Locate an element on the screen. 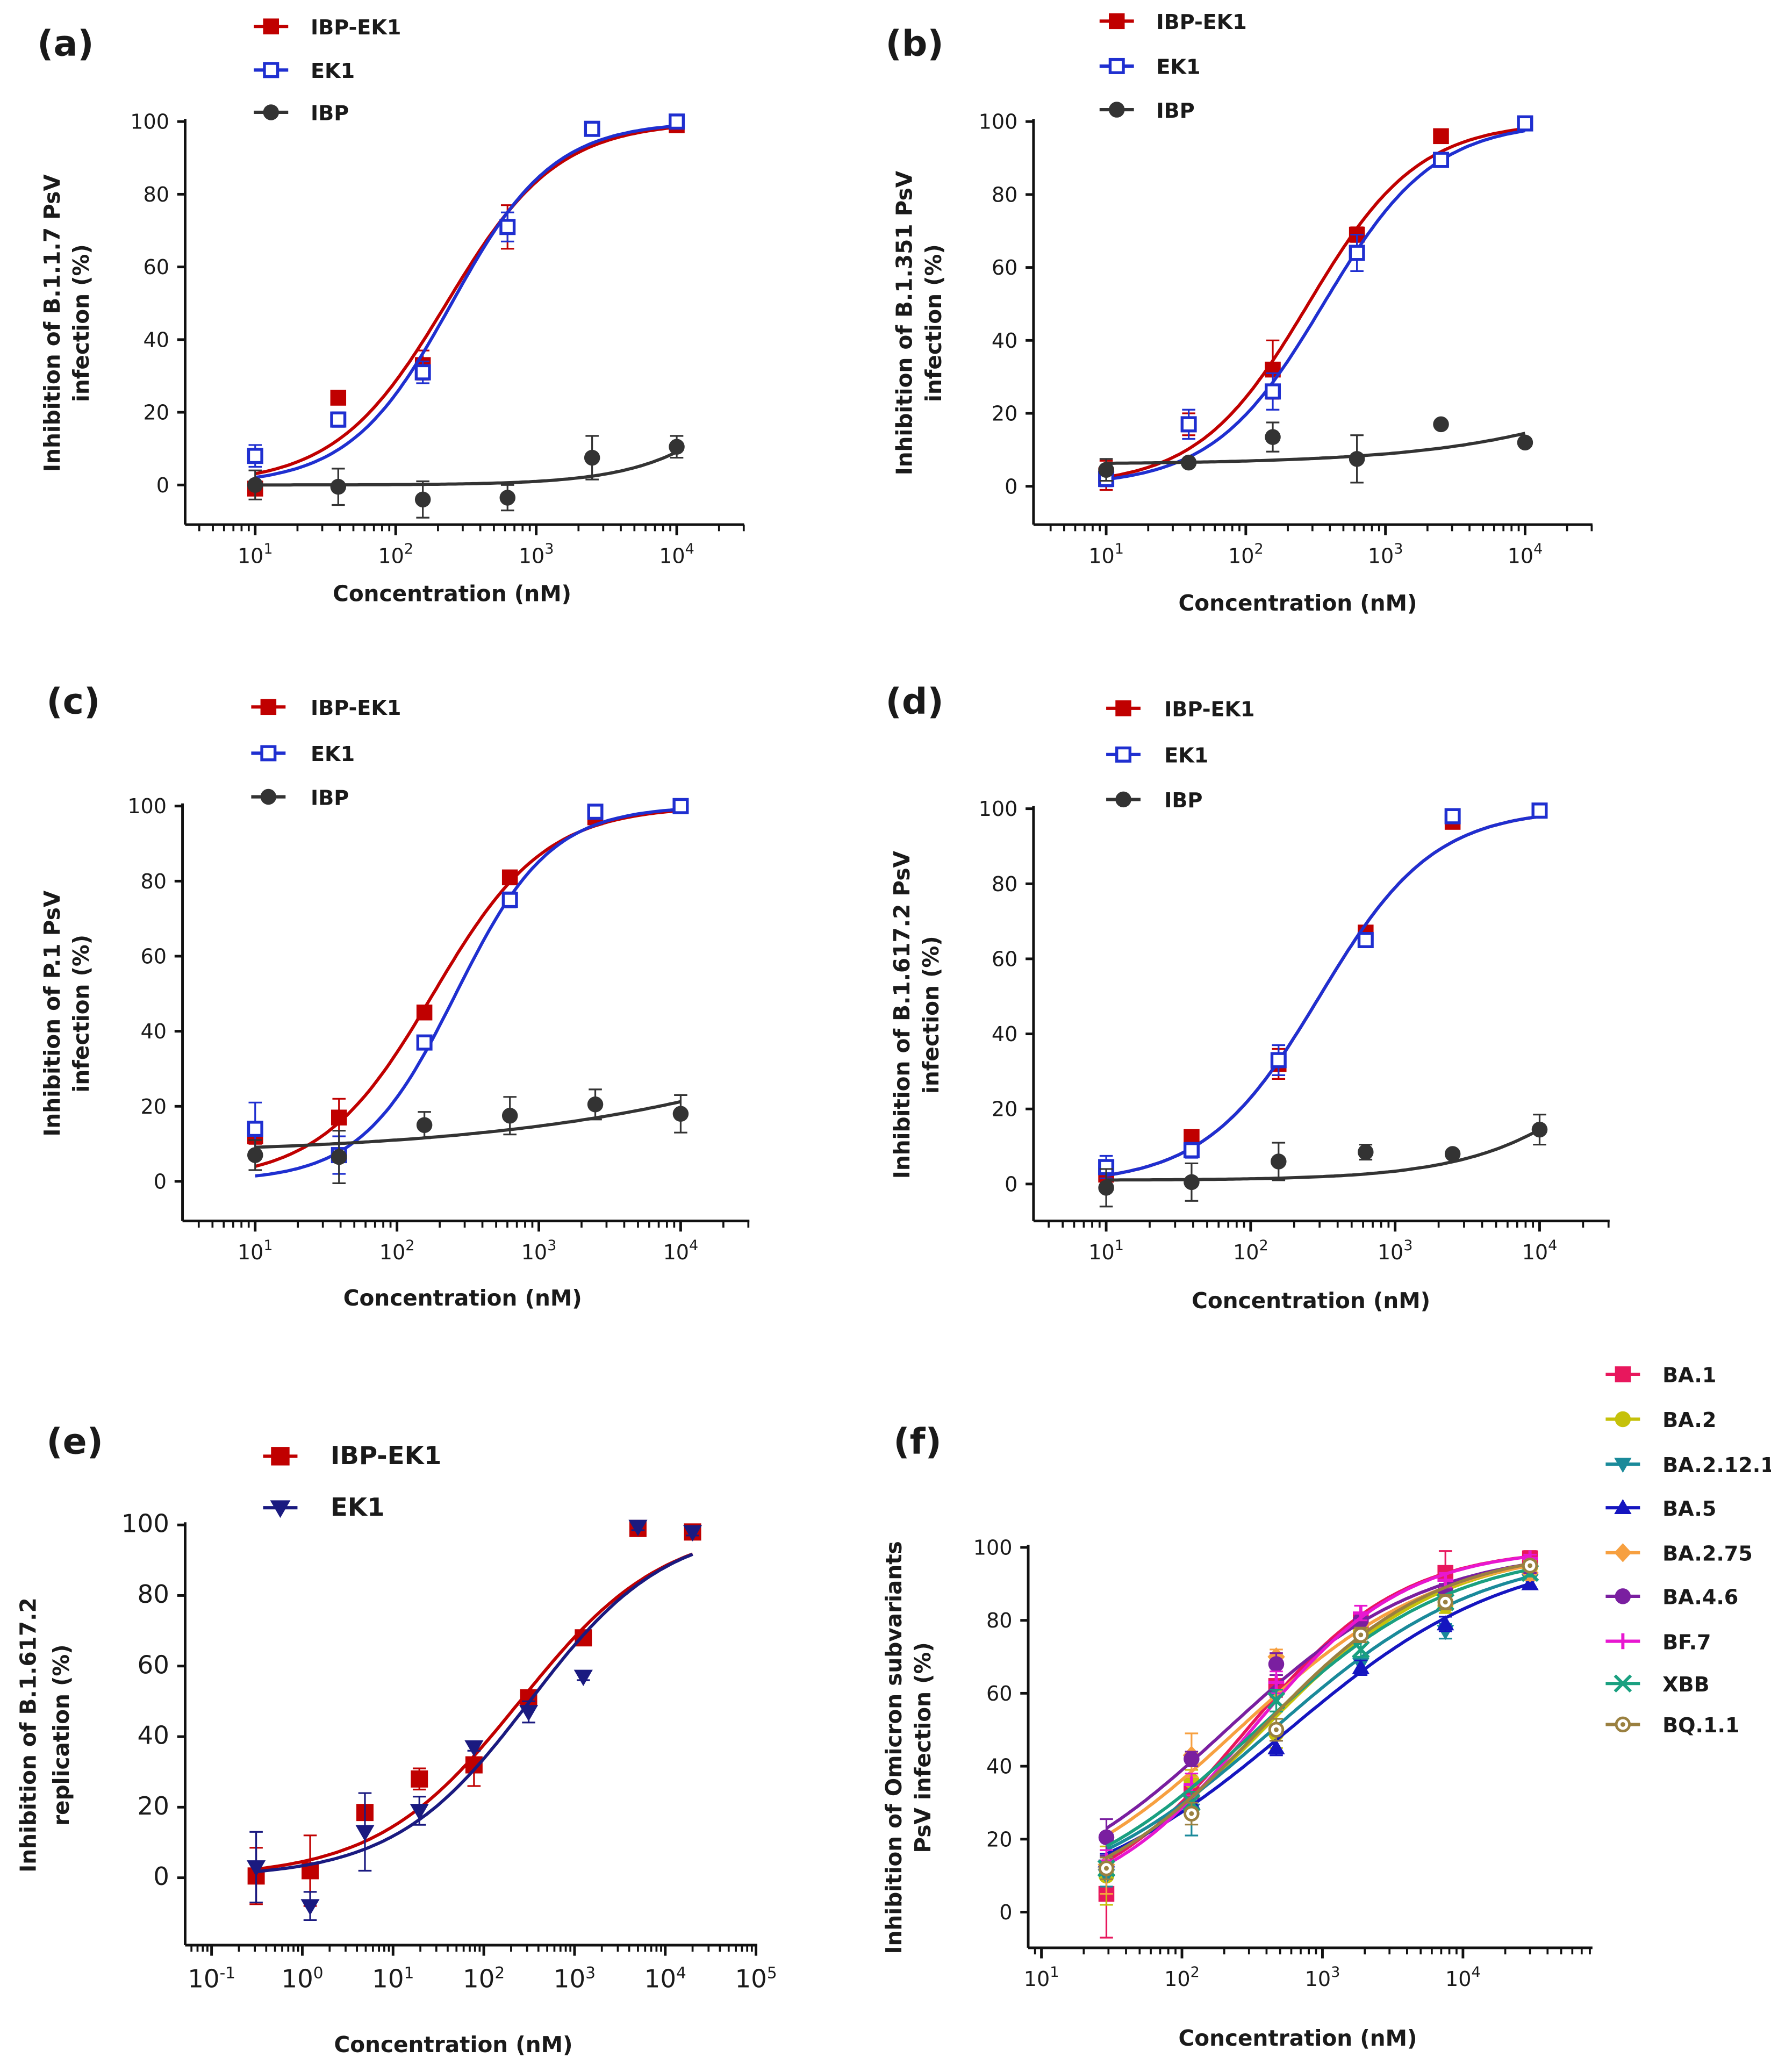 The image size is (1771, 2072). legend-label: EK1 is located at coordinates (1179, 67).